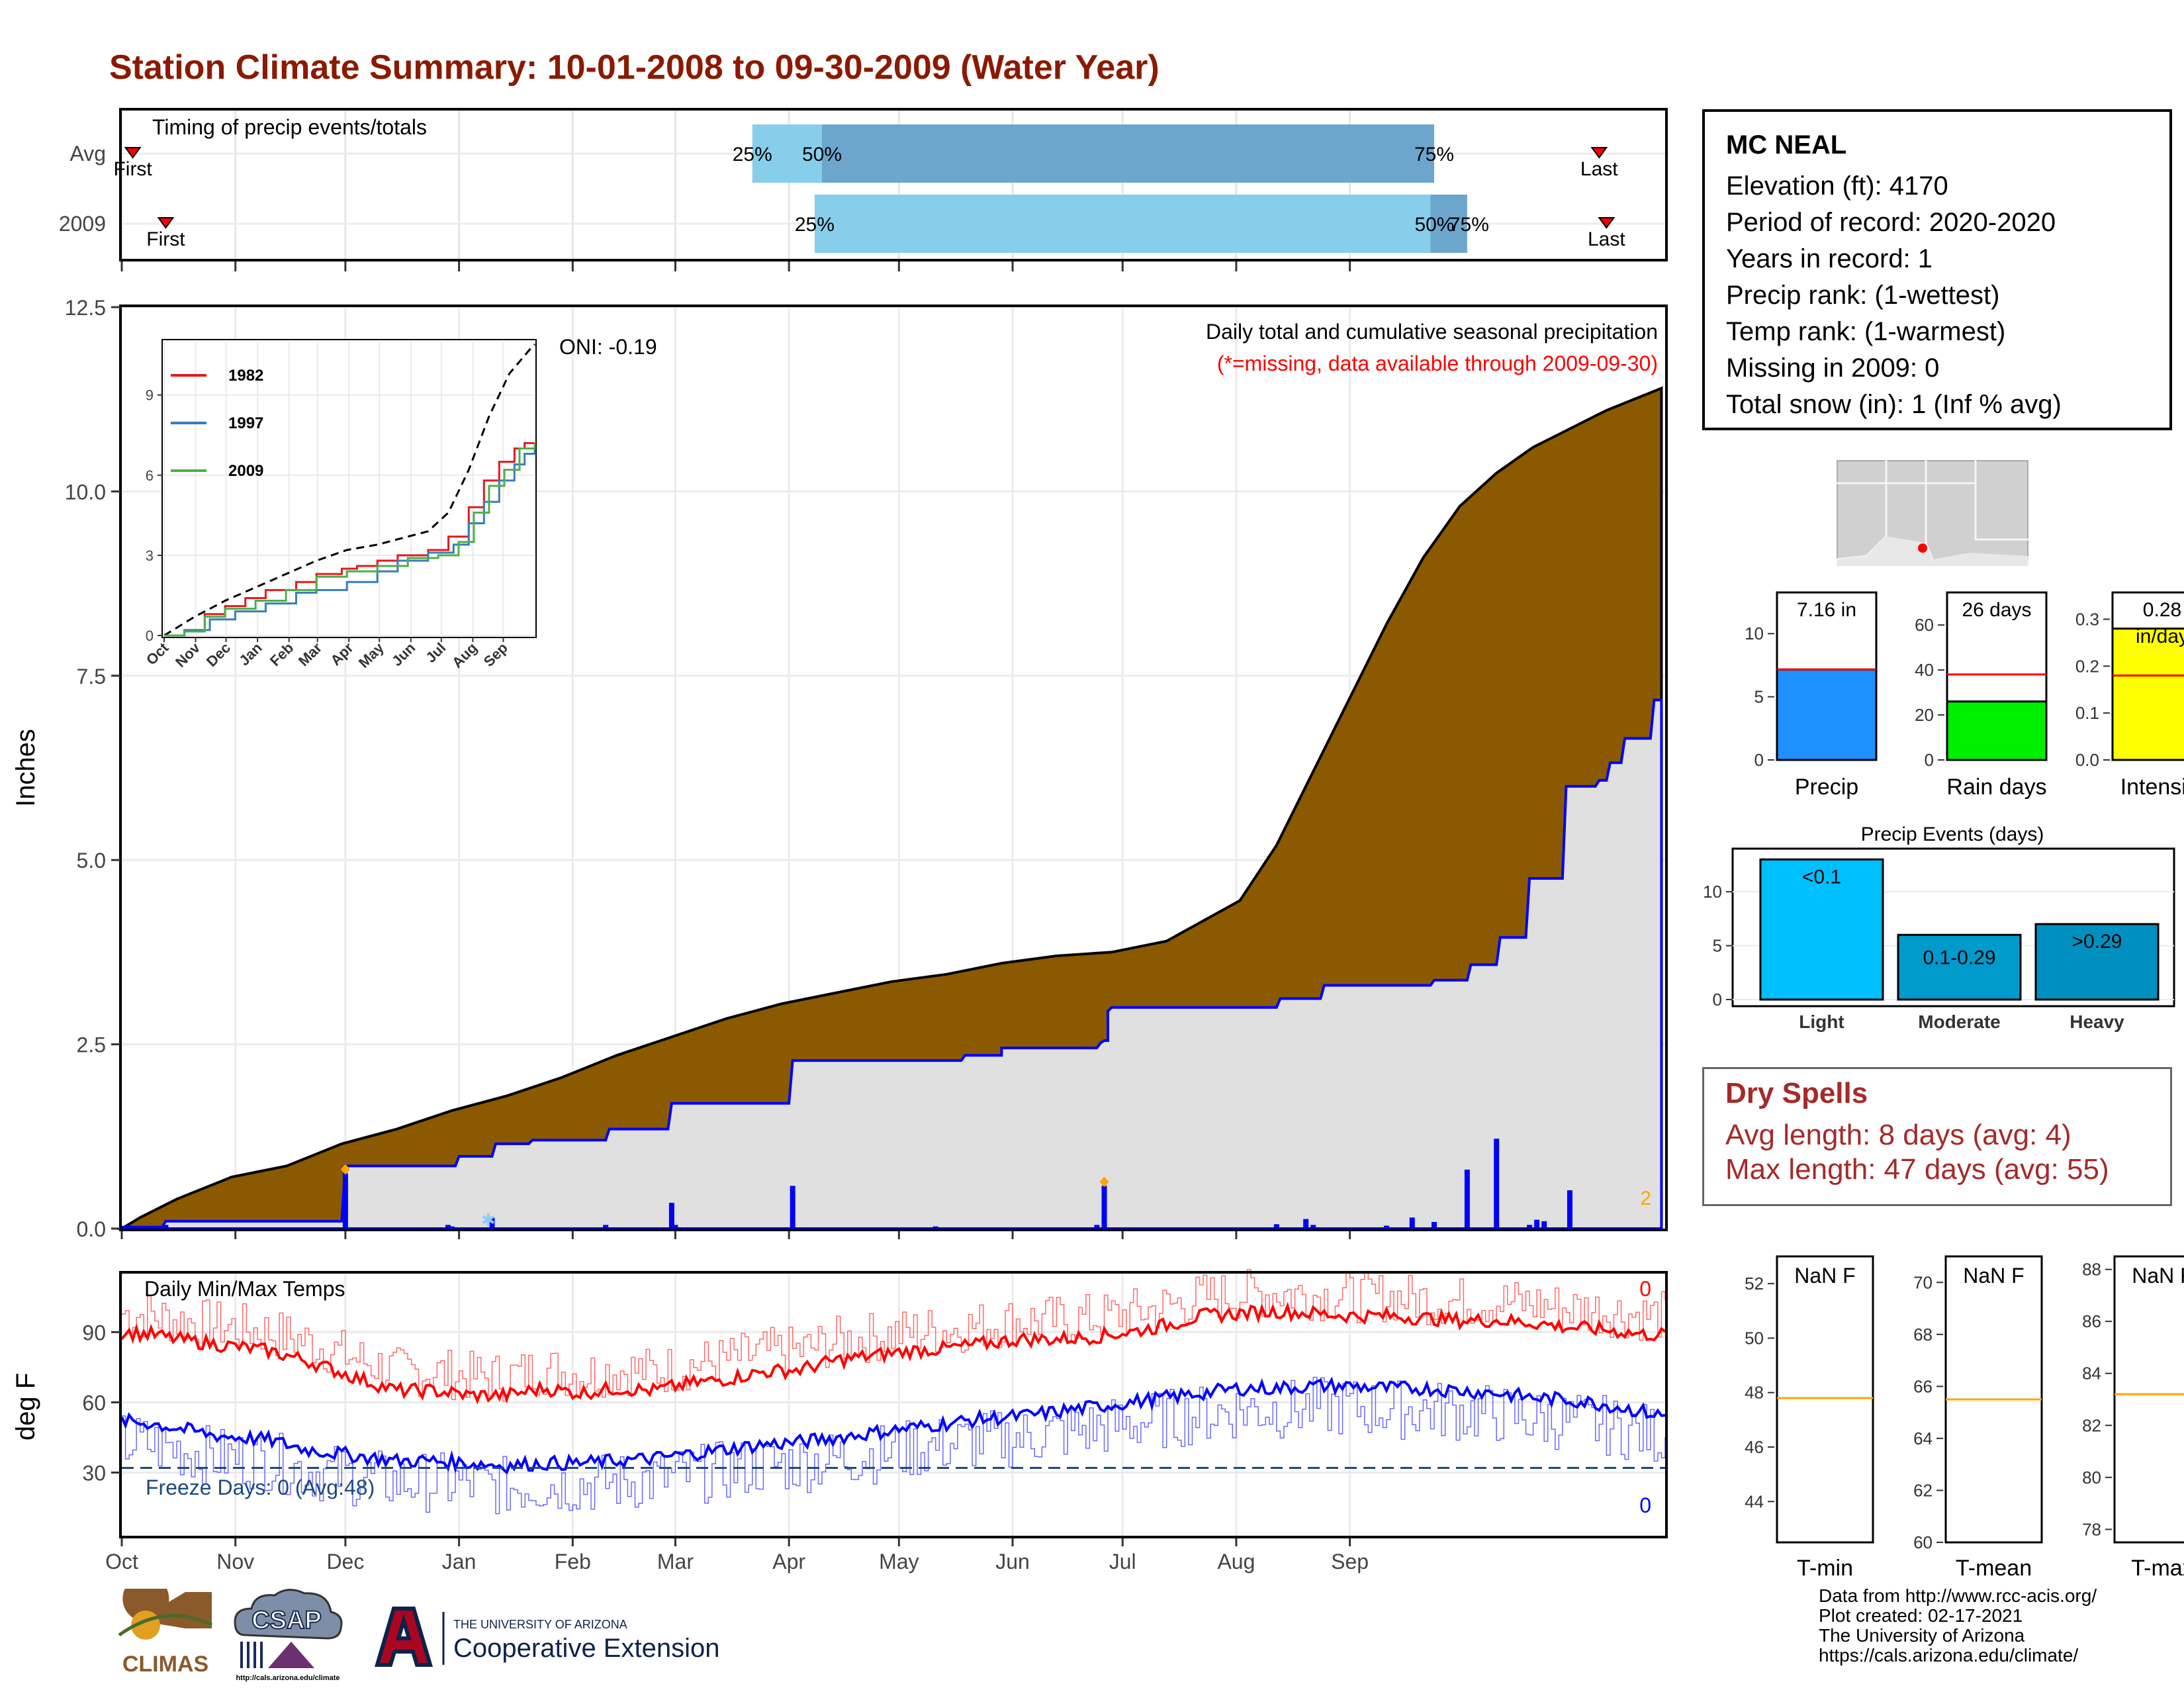 This screenshot has height=1688, width=2184. What do you see at coordinates (1996, 787) in the screenshot?
I see `gauge-category-label: Rain days` at bounding box center [1996, 787].